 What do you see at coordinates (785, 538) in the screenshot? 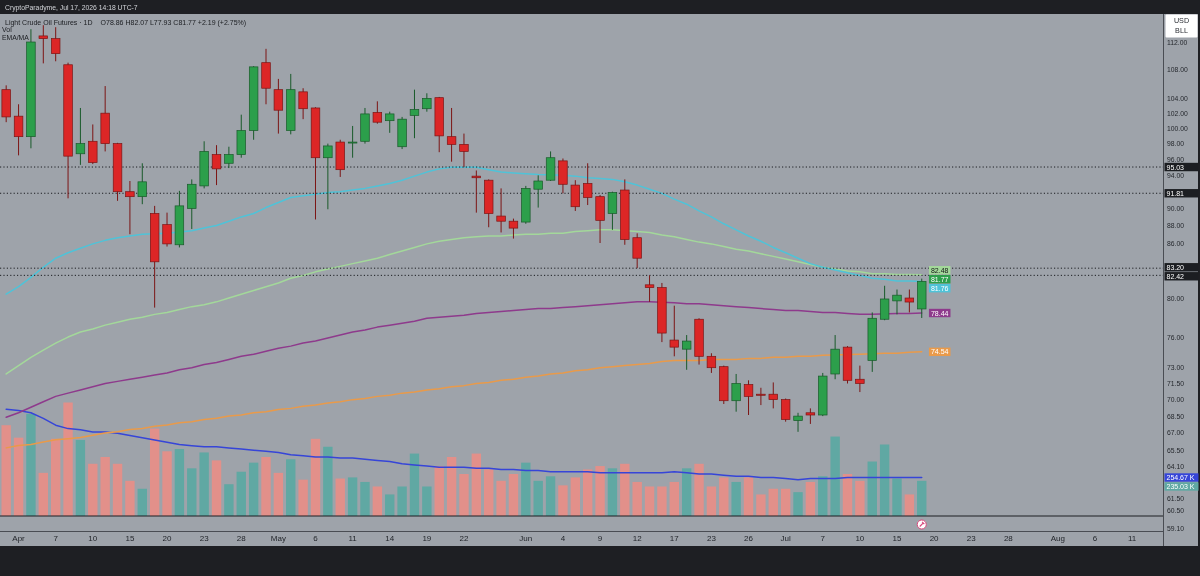
I see `x-tick-label: Jul` at bounding box center [785, 538].